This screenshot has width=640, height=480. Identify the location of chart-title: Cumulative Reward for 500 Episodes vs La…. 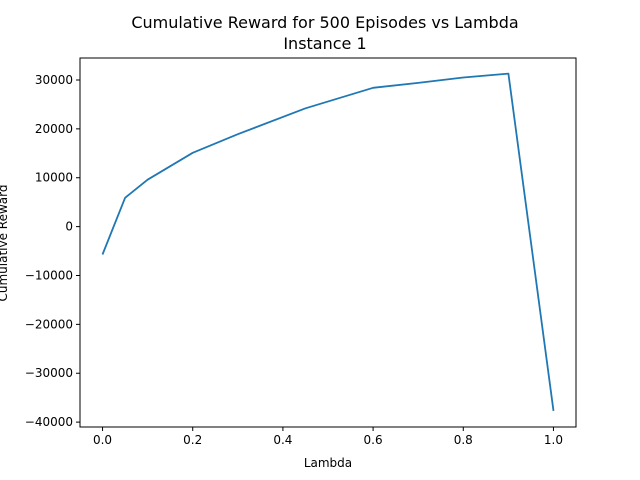
(324, 22).